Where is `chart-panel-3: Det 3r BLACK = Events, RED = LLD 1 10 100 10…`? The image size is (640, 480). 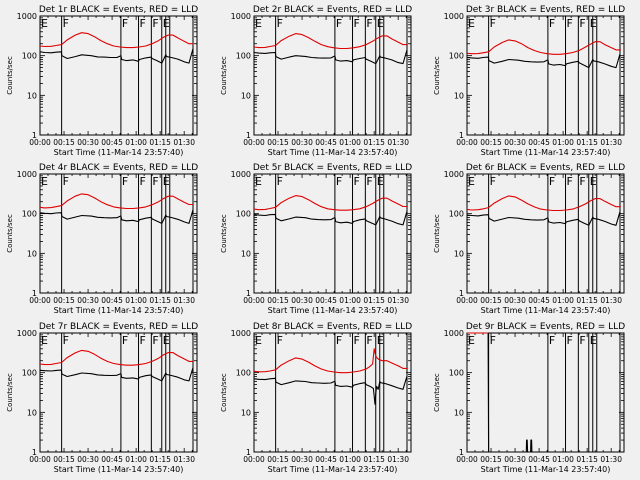 chart-panel-3: Det 3r BLACK = Events, RED = LLD 1 10 100 10… is located at coordinates (529, 81).